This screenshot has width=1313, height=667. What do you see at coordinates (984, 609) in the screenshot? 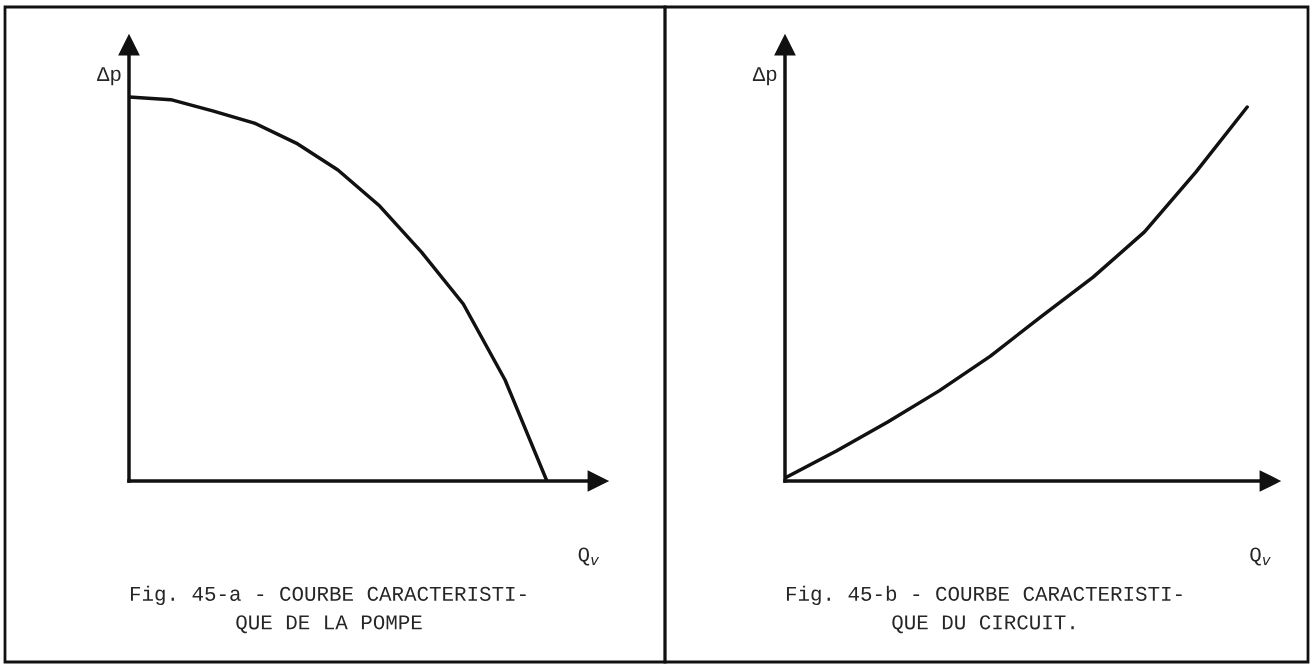
I see `text: Fig. 45-b - COURBE CARACTERISTI- QUE DU CIRCUIT.` at bounding box center [984, 609].